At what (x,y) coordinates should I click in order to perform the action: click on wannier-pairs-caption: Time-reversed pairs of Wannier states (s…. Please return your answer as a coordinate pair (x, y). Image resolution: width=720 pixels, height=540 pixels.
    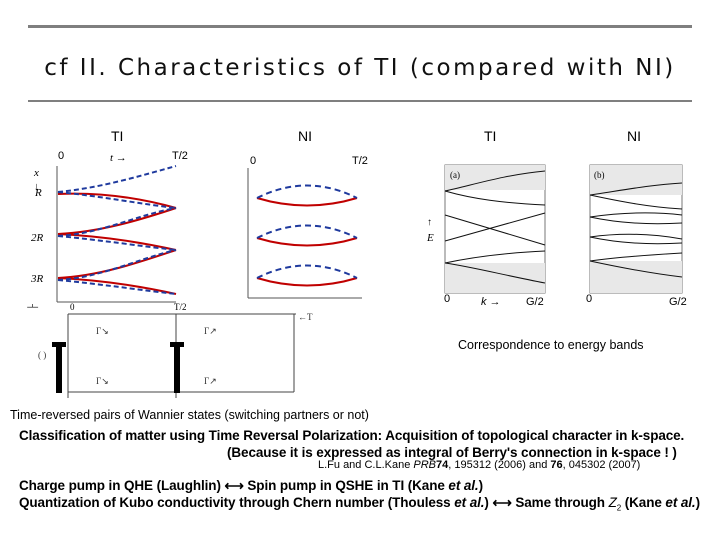
    Looking at the image, I should click on (189, 415).